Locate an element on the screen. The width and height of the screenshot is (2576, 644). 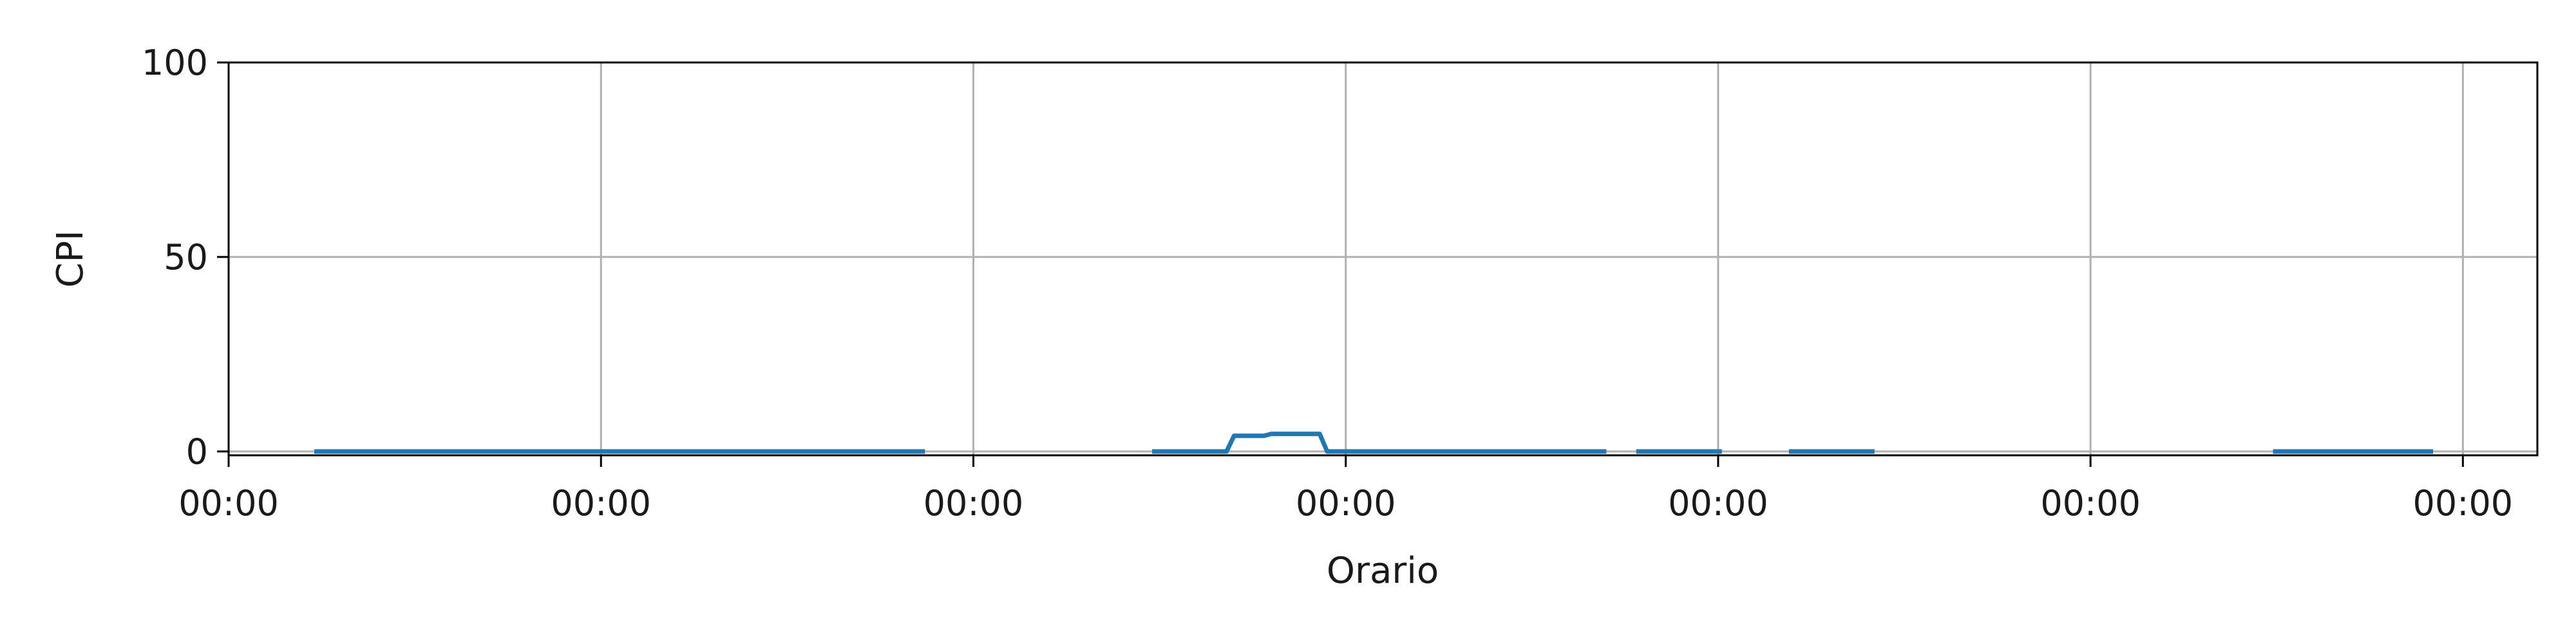
y-axis-label: CPI is located at coordinates (70, 258).